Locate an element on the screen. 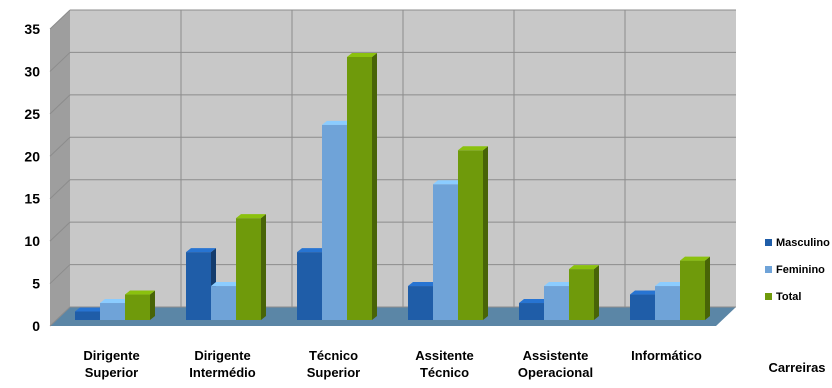 The height and width of the screenshot is (388, 832). x-category-label: Informático is located at coordinates (666, 355).